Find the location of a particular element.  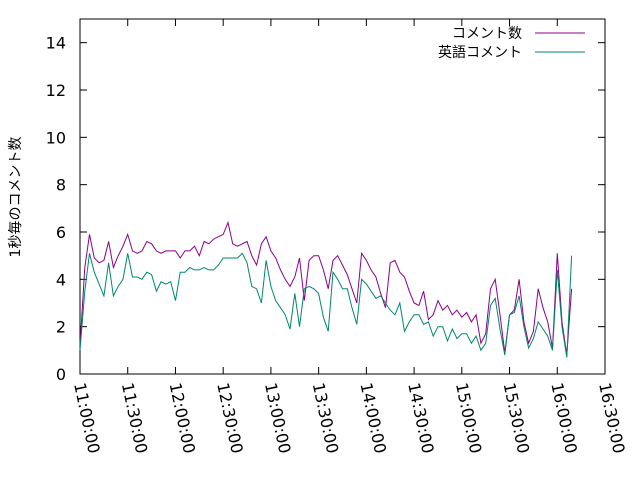

y-tick-label: 14 is located at coordinates (56, 43).